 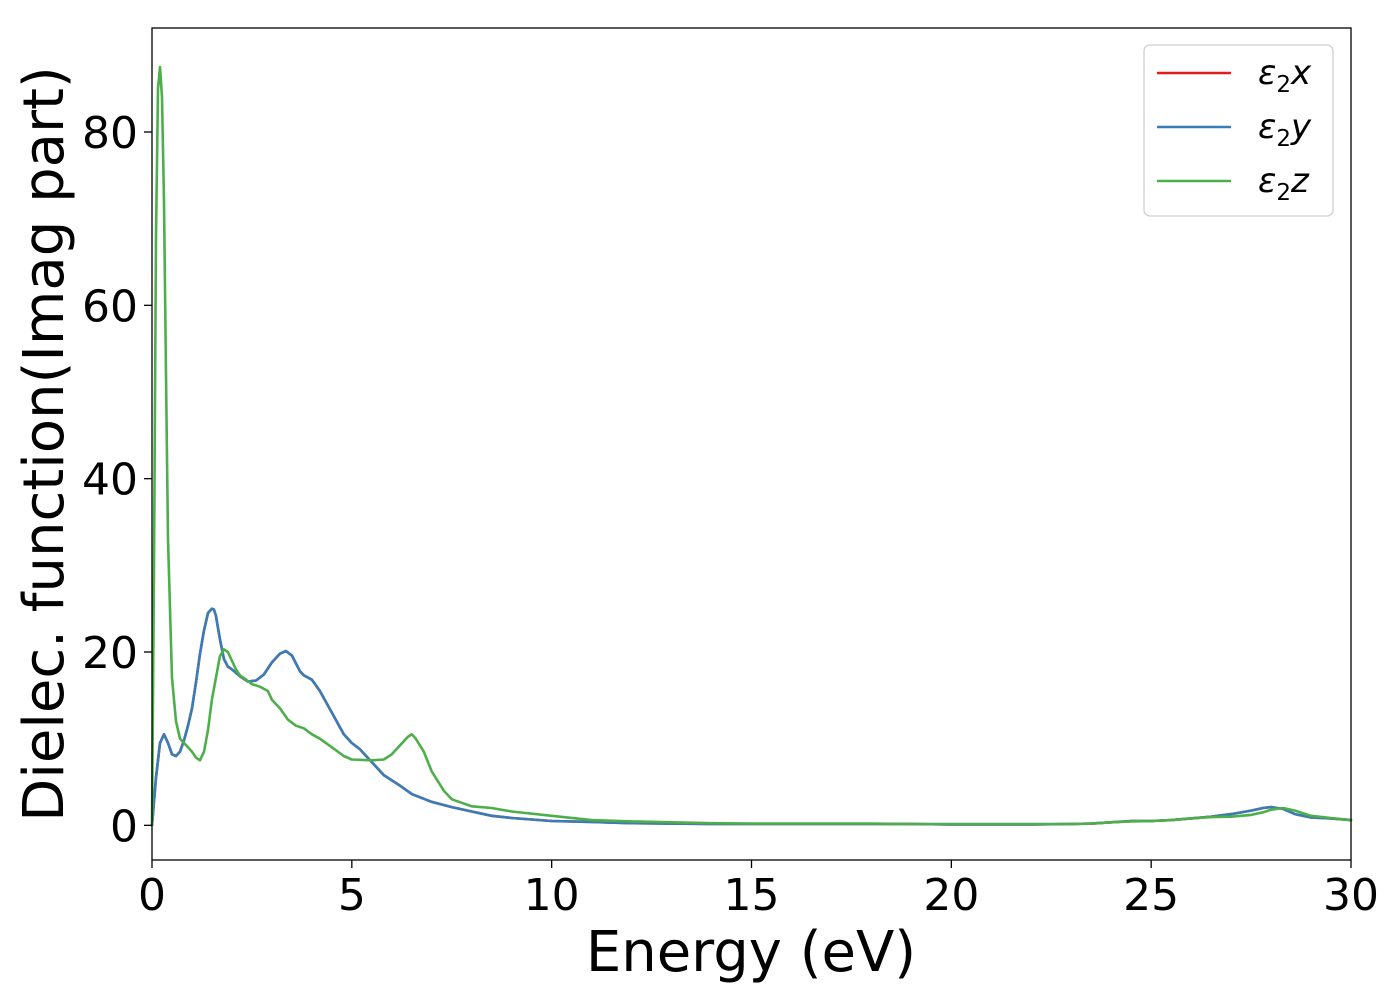 I want to click on x-tick-label: 15, so click(x=752, y=895).